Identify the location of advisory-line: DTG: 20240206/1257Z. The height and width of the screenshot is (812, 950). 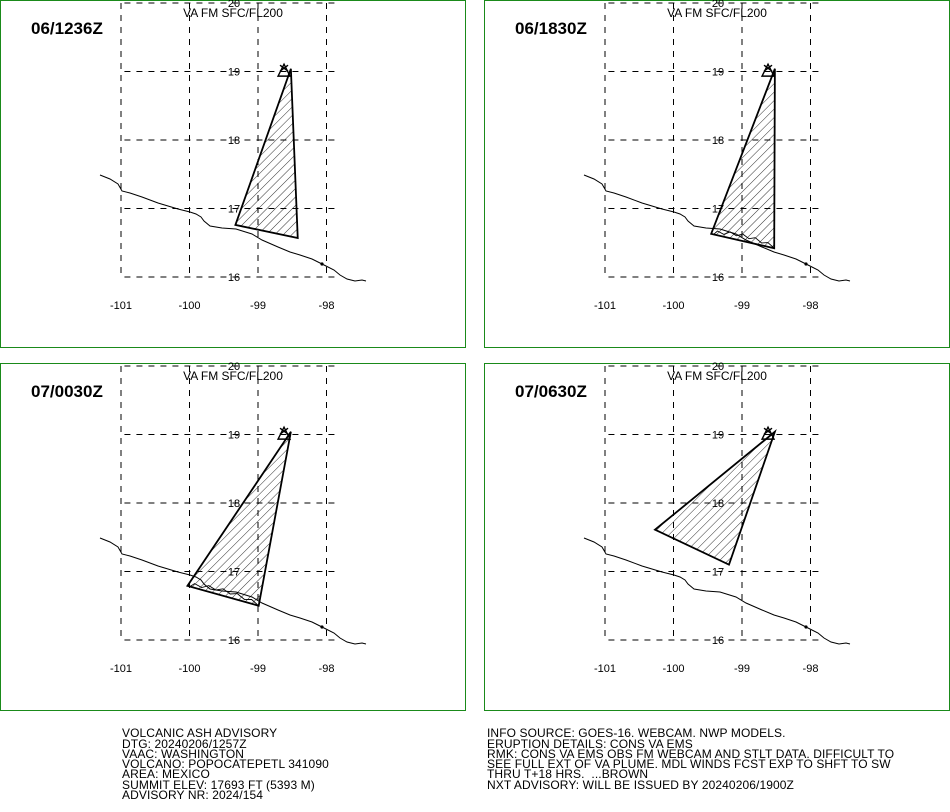
(184, 743).